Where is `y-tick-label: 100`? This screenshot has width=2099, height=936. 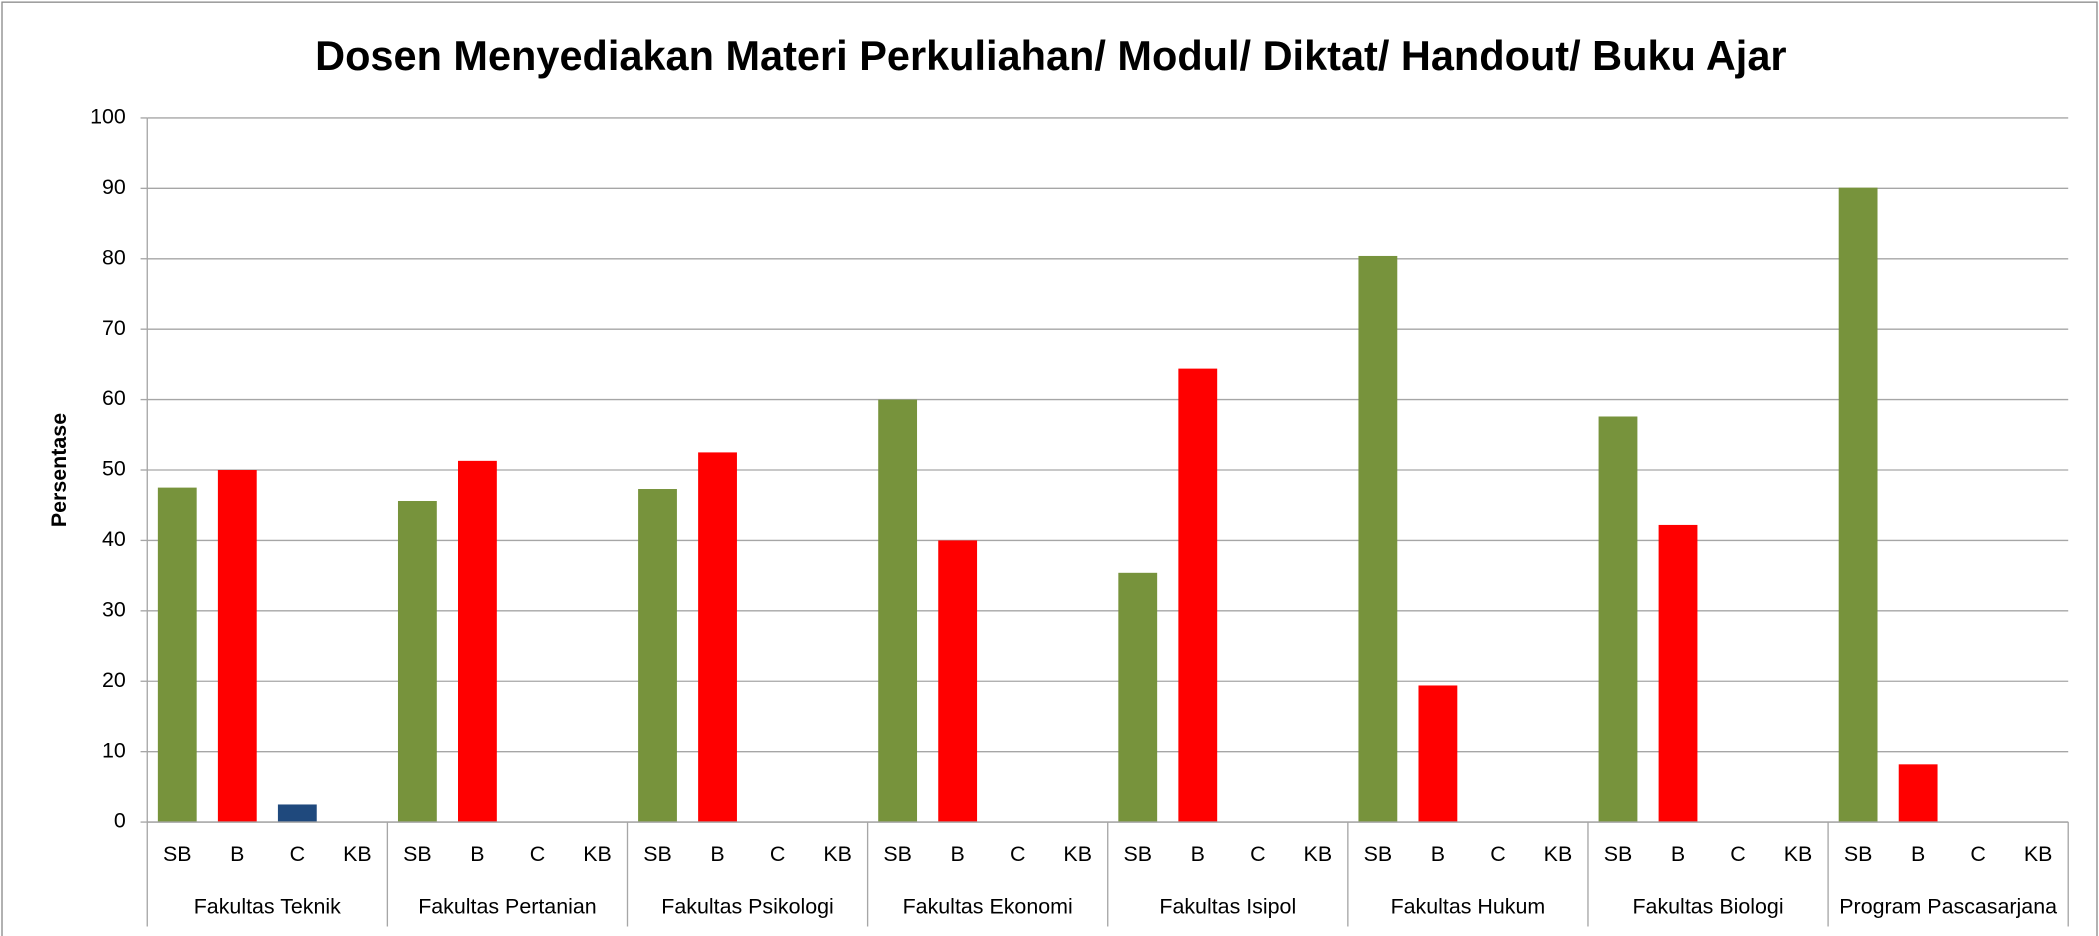 y-tick-label: 100 is located at coordinates (108, 117).